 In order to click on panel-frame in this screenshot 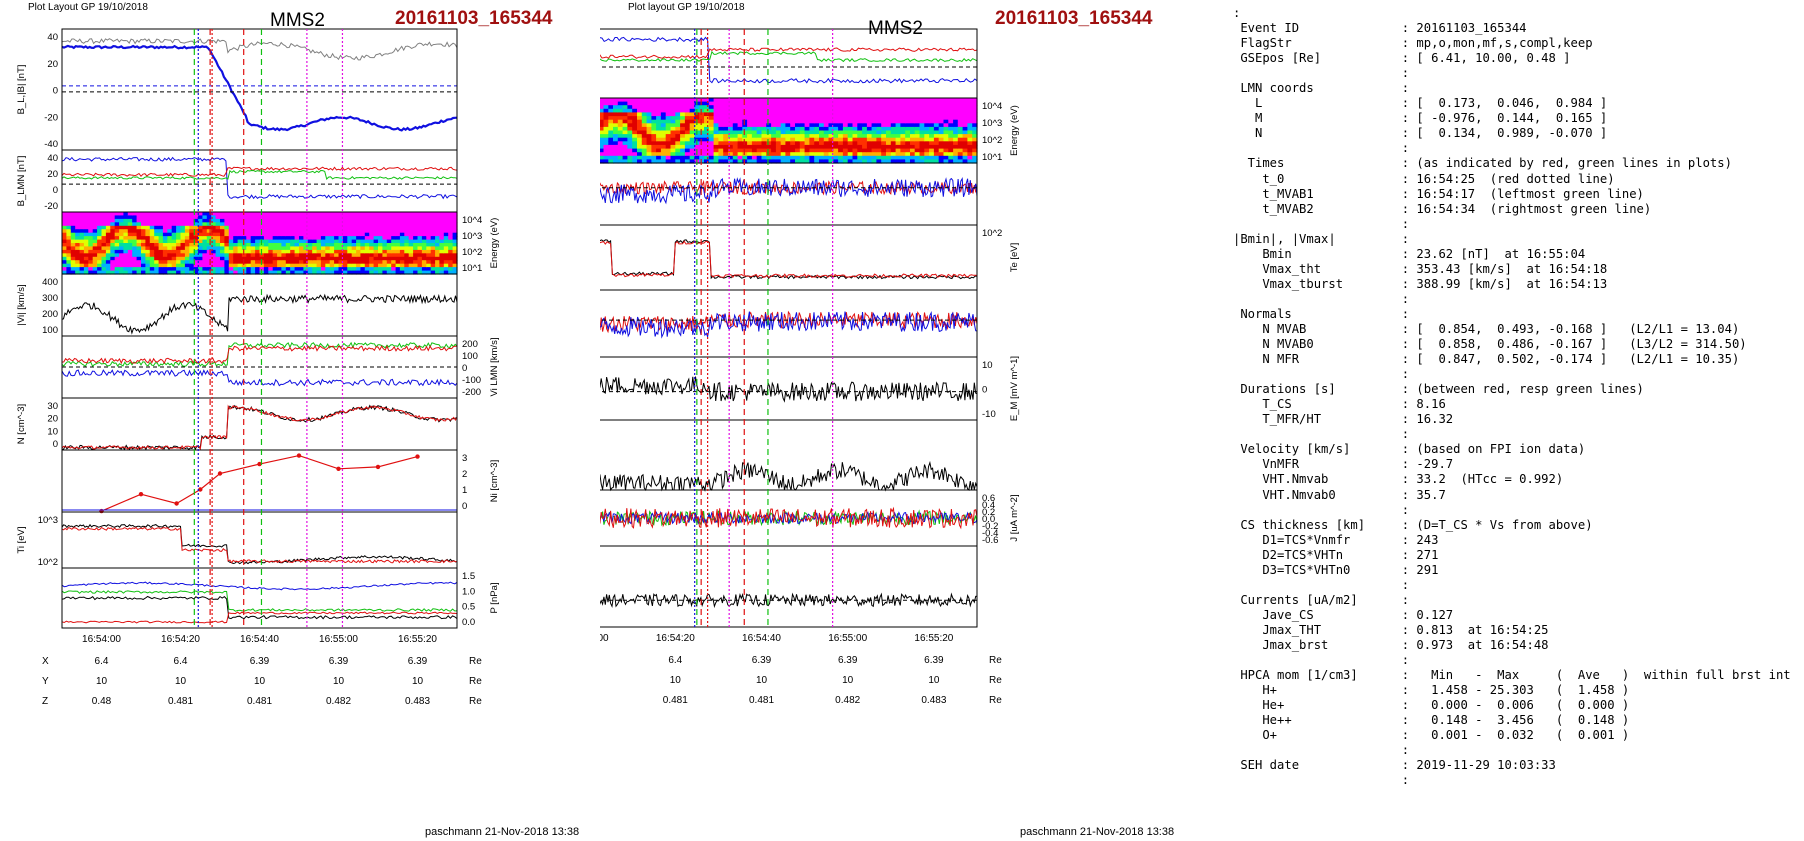, I will do `click(259, 181)`.